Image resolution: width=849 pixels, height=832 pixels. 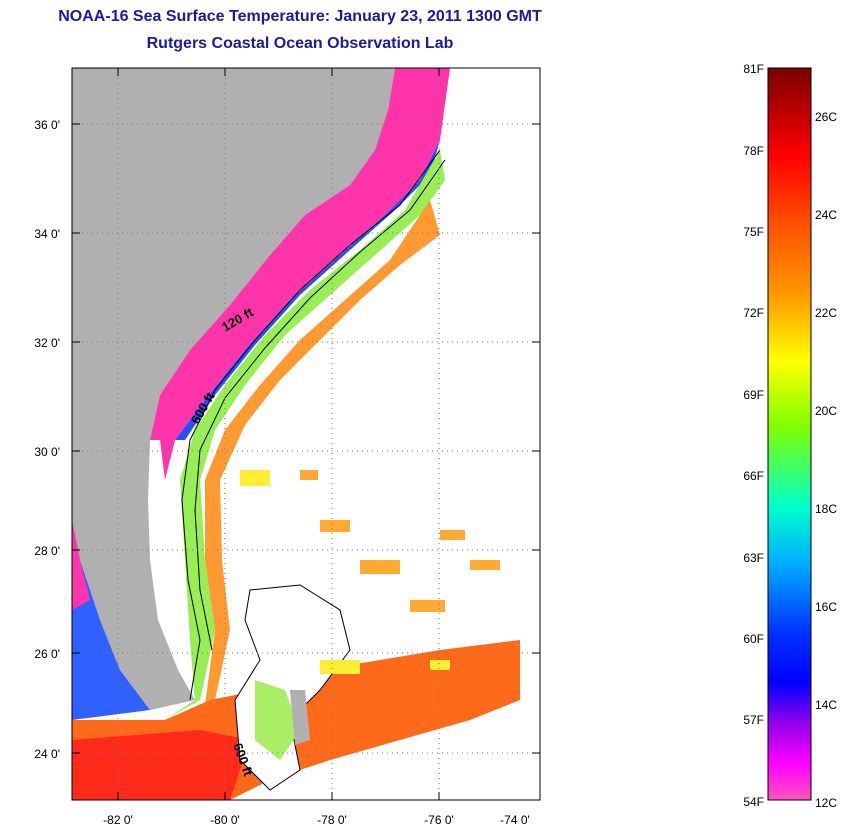 What do you see at coordinates (47, 343) in the screenshot?
I see `lat-label: 32 0'` at bounding box center [47, 343].